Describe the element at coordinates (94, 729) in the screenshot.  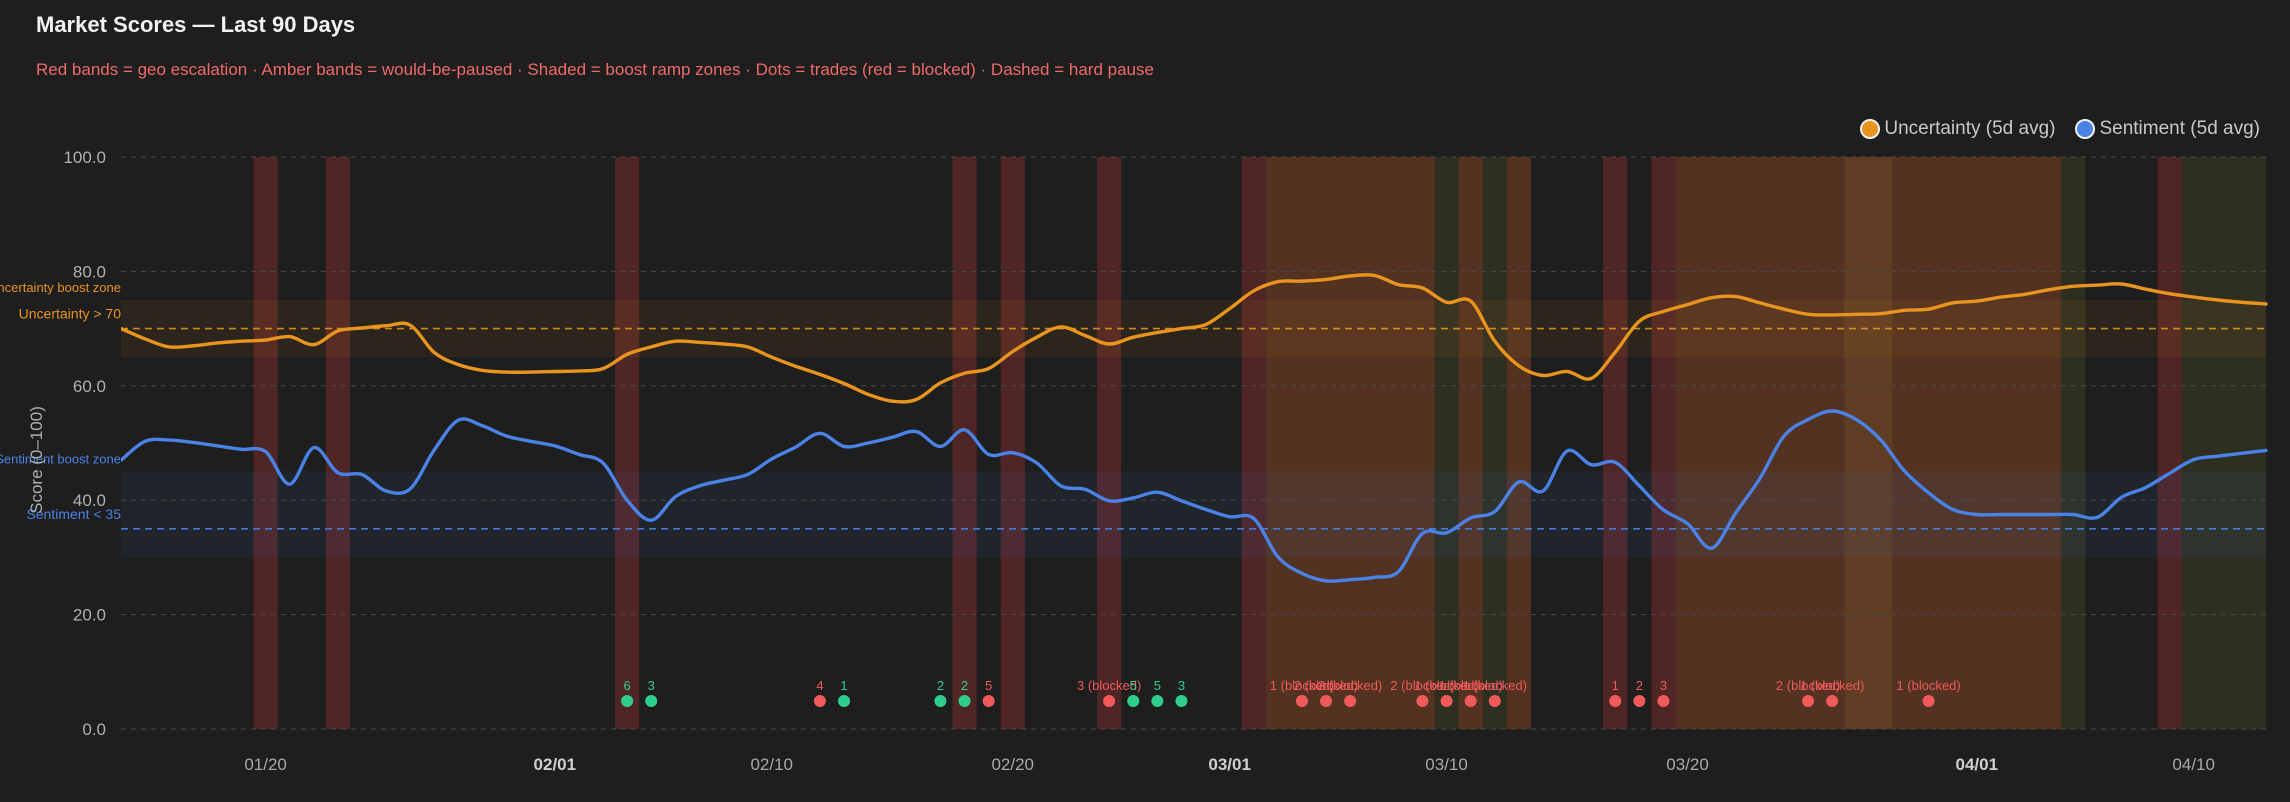
I see `y-tick-label: 0.0` at that location.